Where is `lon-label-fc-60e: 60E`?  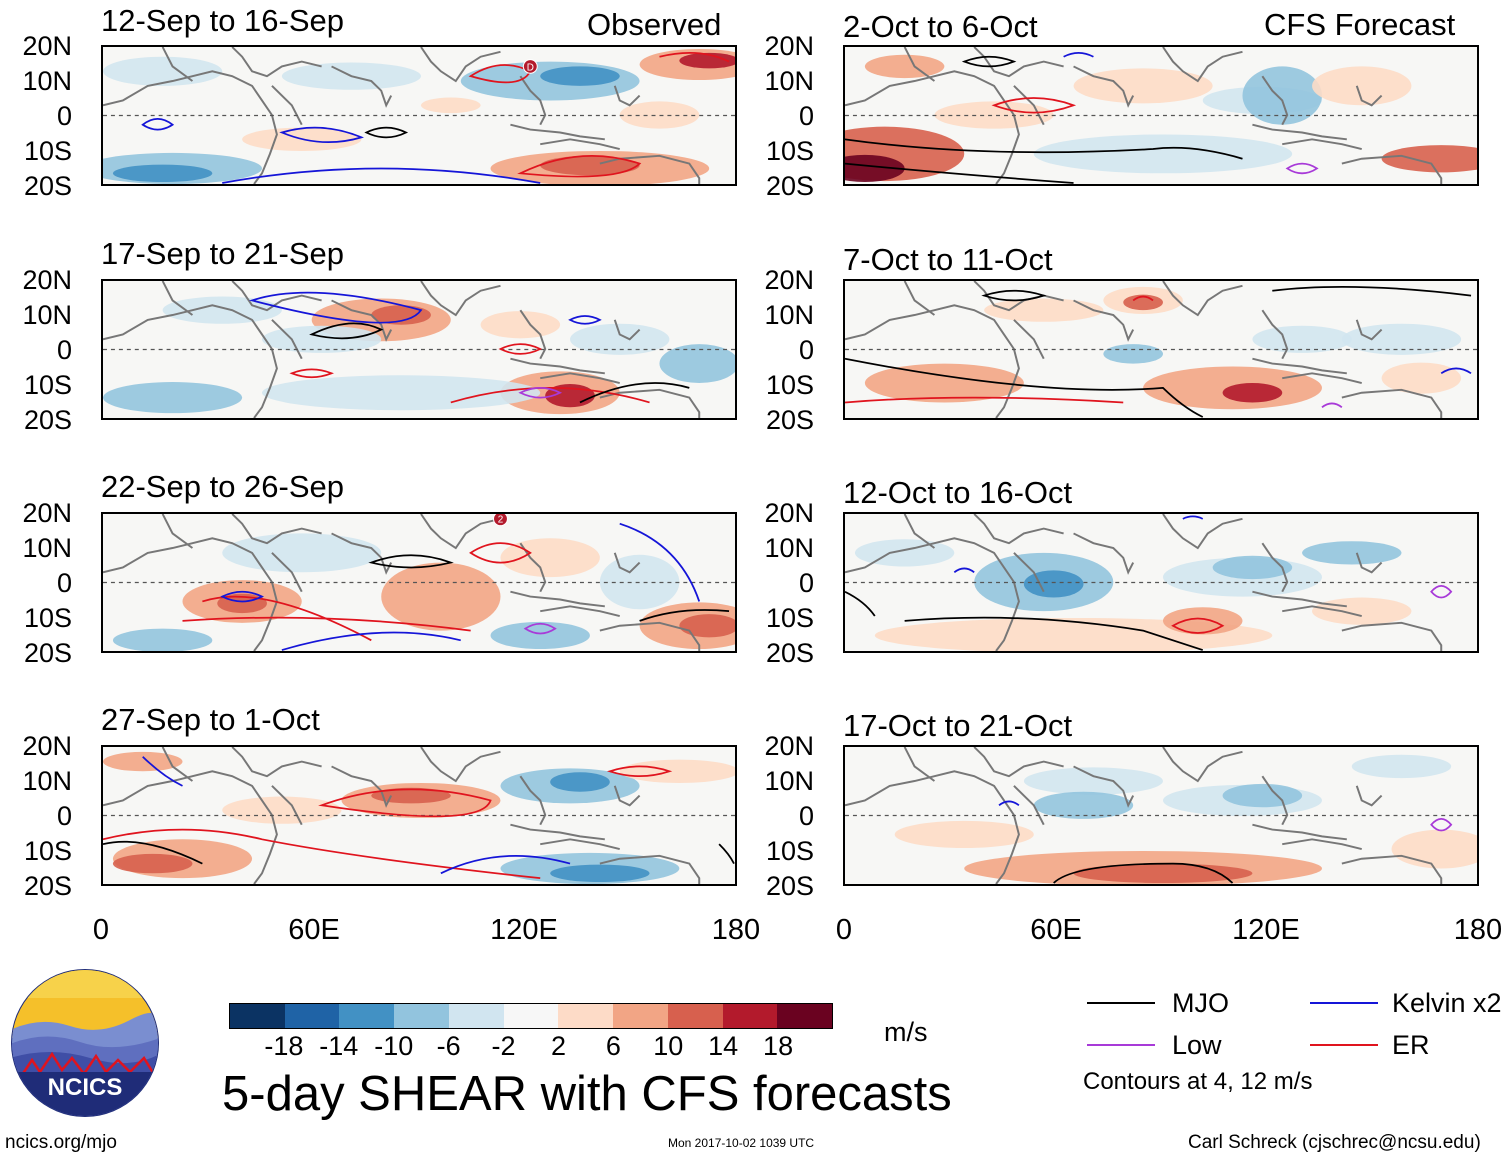
lon-label-fc-60e: 60E is located at coordinates (1056, 930).